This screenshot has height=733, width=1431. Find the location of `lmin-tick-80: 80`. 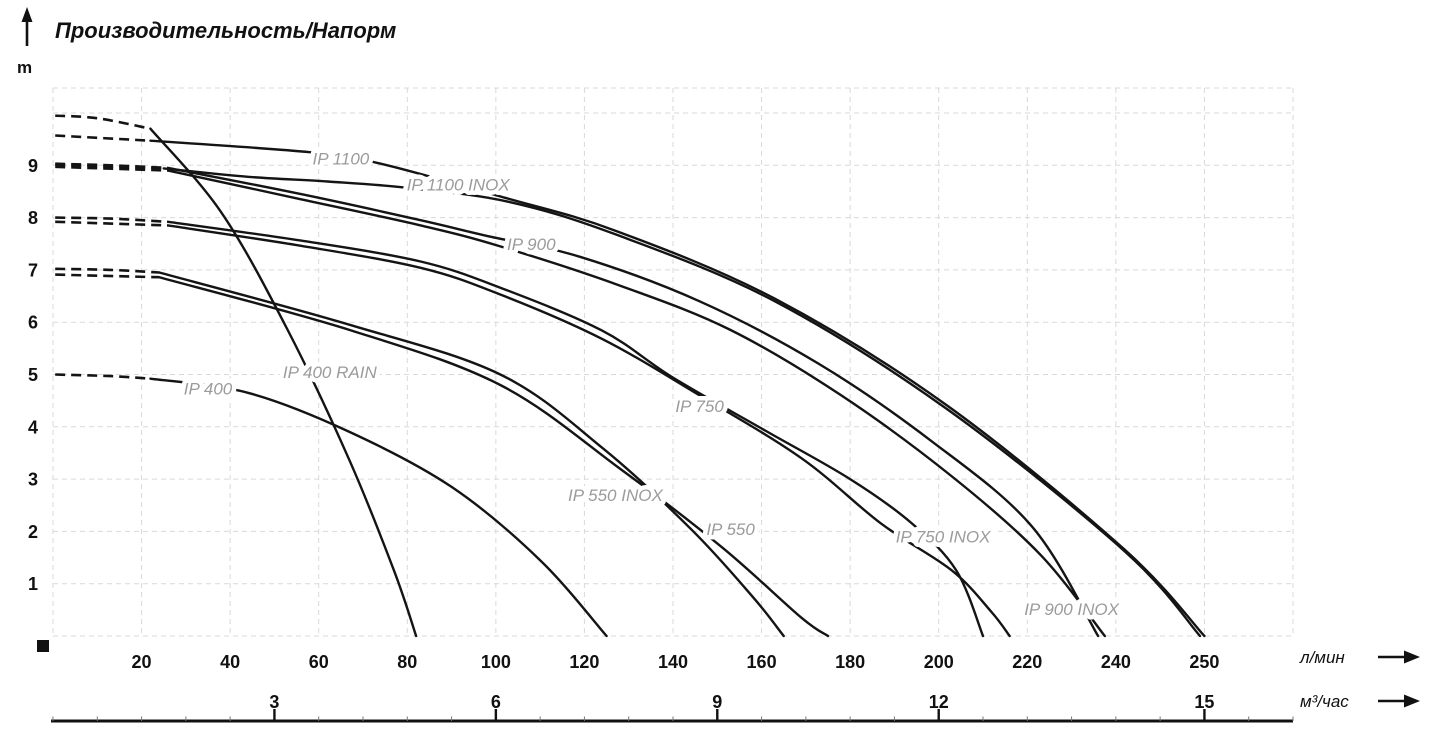

lmin-tick-80: 80 is located at coordinates (407, 662).